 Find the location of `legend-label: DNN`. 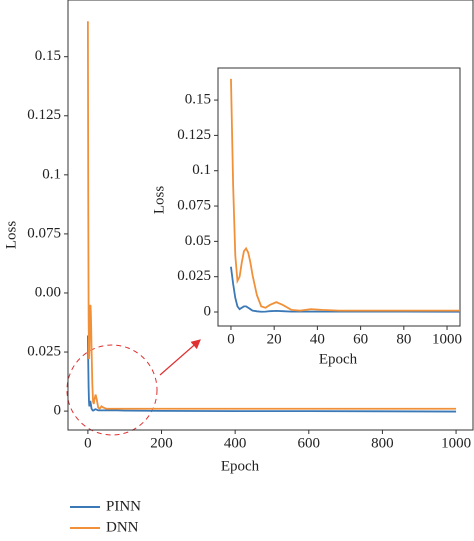

legend-label: DNN is located at coordinates (122, 527).